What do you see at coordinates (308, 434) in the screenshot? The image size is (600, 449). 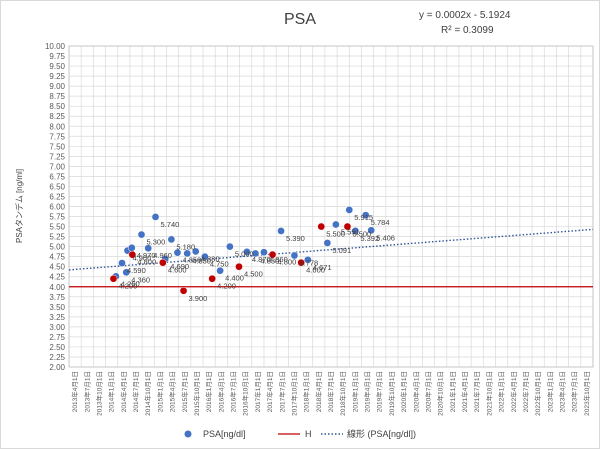 I see `legend-h-label: H` at bounding box center [308, 434].